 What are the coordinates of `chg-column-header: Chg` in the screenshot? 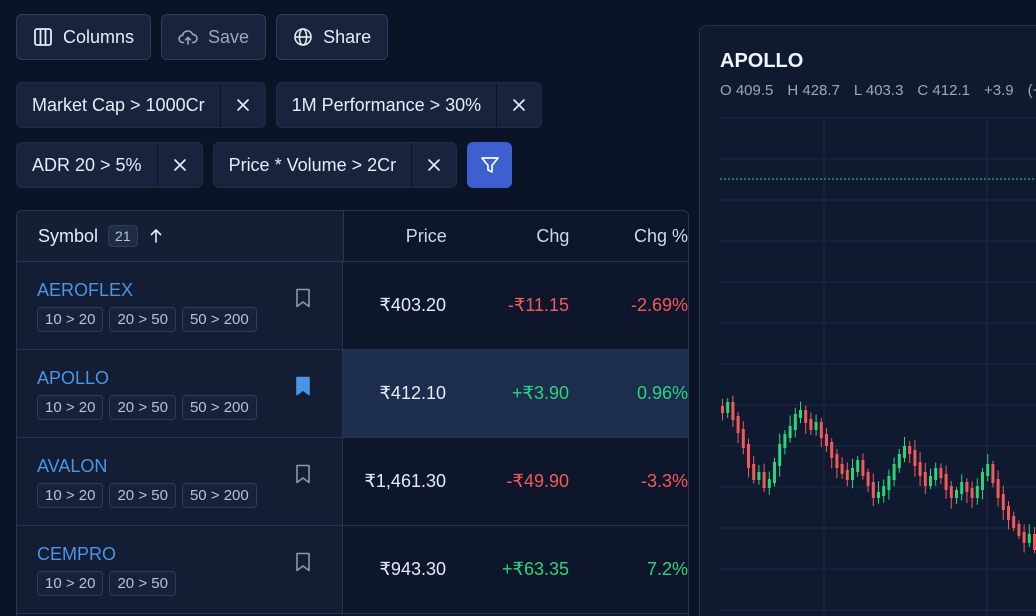 It's located at (553, 235).